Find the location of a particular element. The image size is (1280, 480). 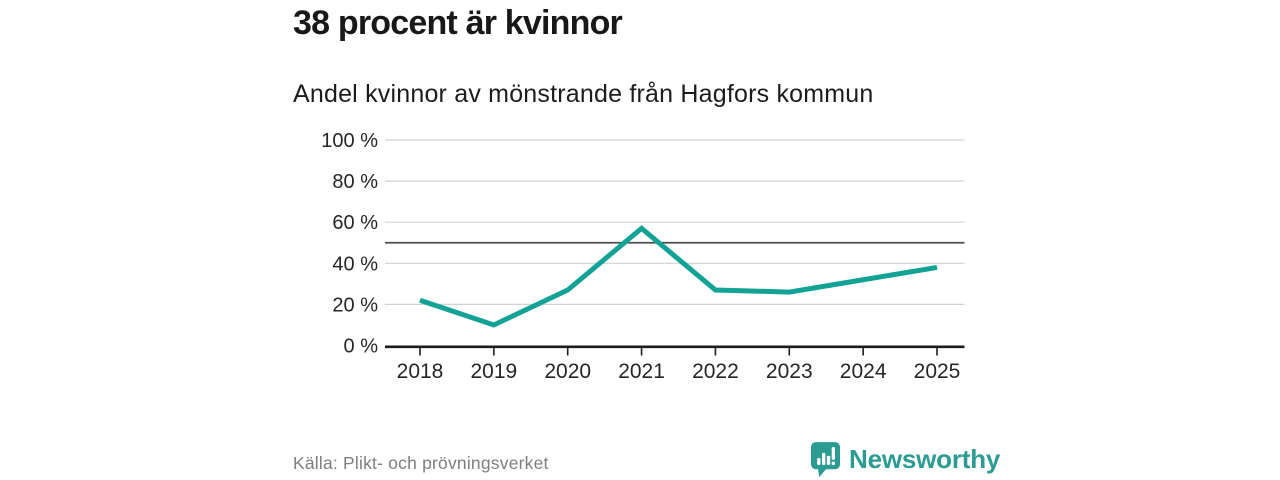

newsworthy-logo: Newsworthy is located at coordinates (905, 459).